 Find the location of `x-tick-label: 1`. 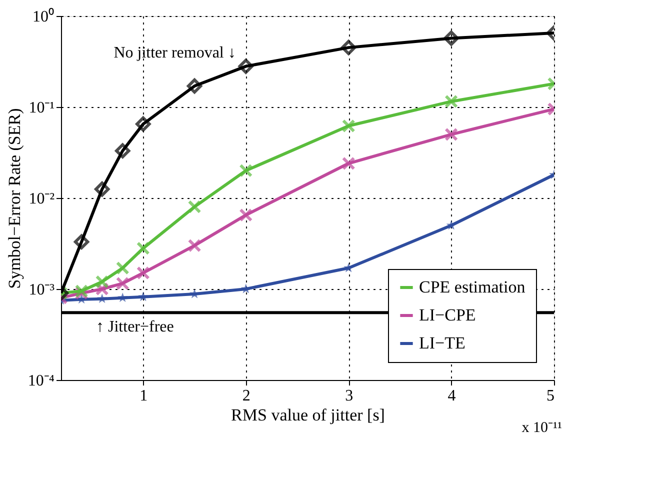

x-tick-label: 1 is located at coordinates (144, 396).